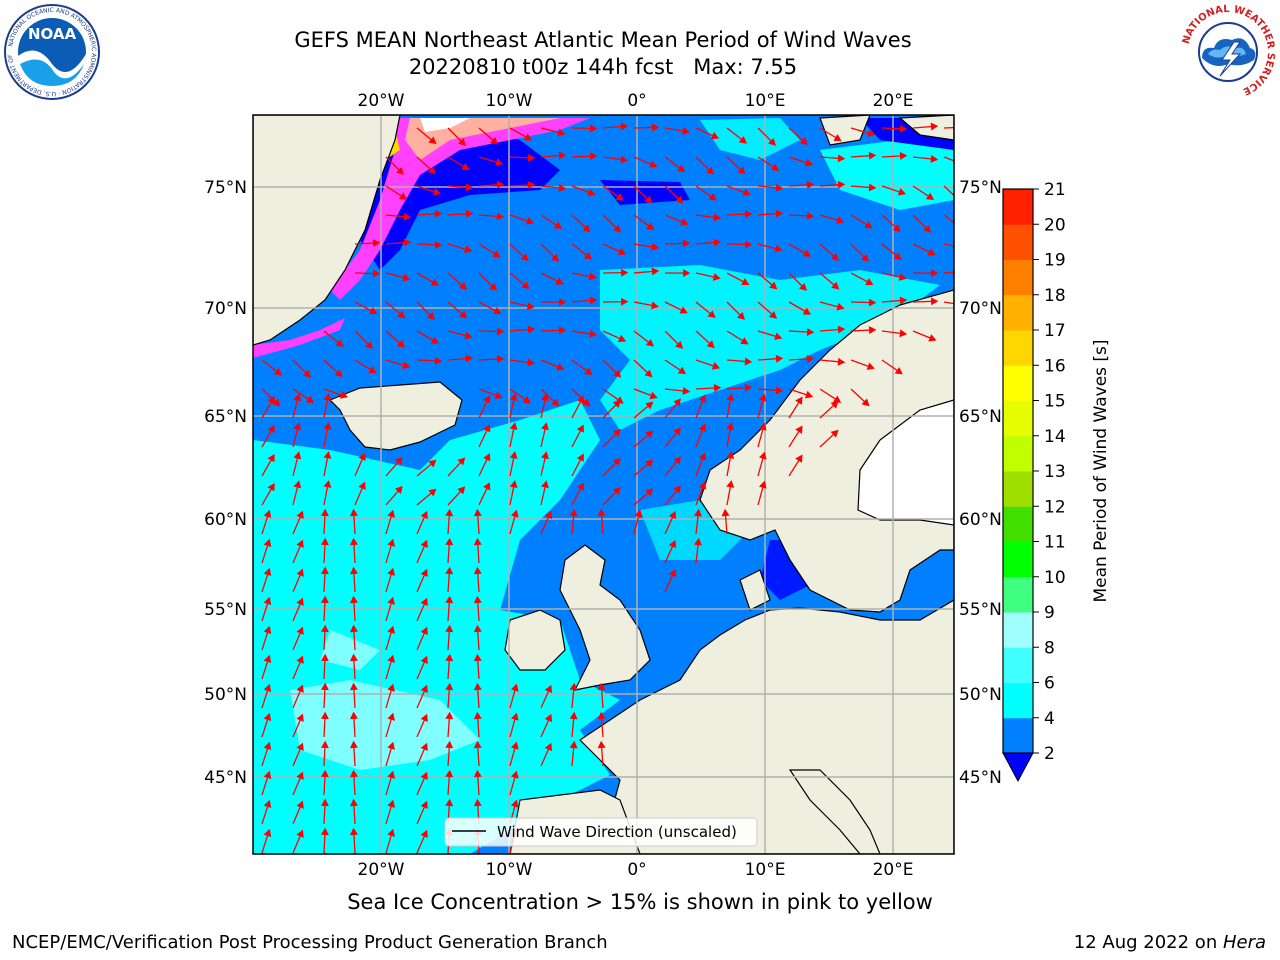 This screenshot has width=1280, height=960. I want to click on colorbar-tick-label: 20, so click(1055, 225).